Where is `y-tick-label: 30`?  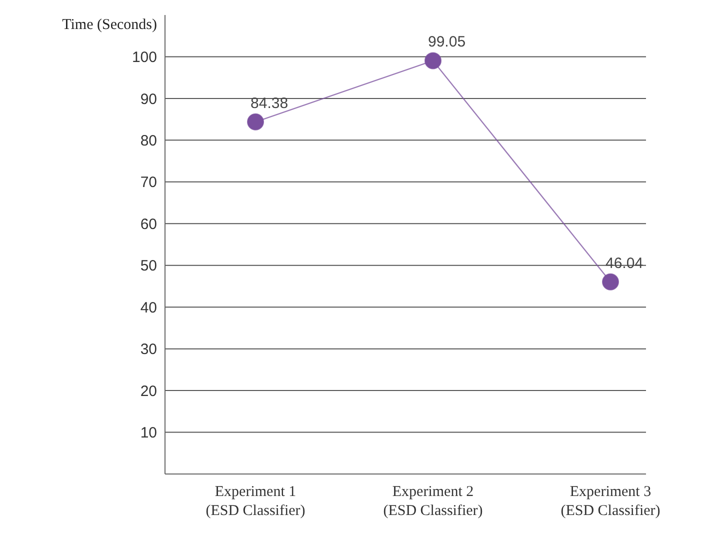 y-tick-label: 30 is located at coordinates (148, 349).